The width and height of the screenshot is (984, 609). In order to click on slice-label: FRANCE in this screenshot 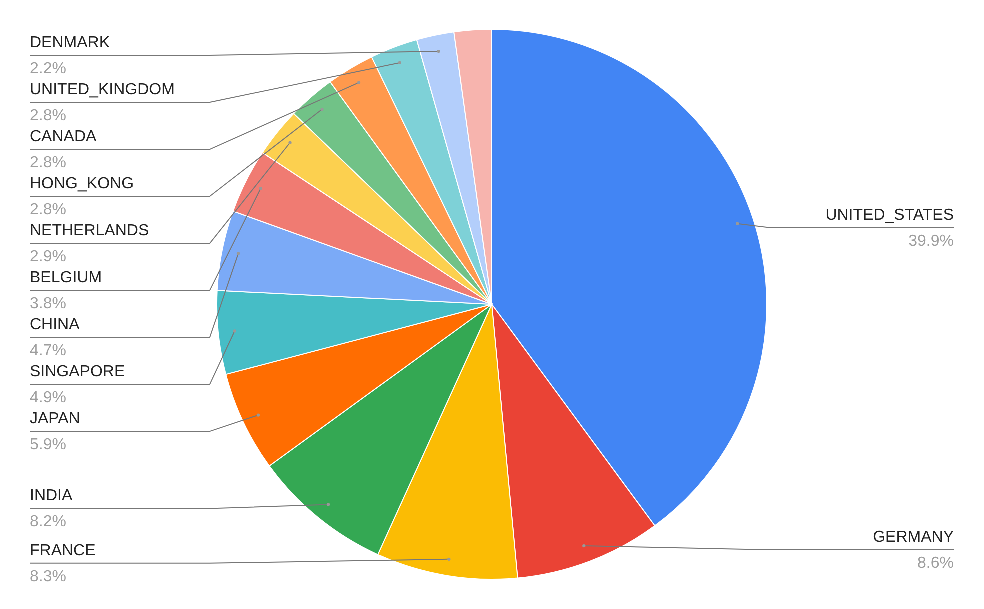, I will do `click(63, 551)`.